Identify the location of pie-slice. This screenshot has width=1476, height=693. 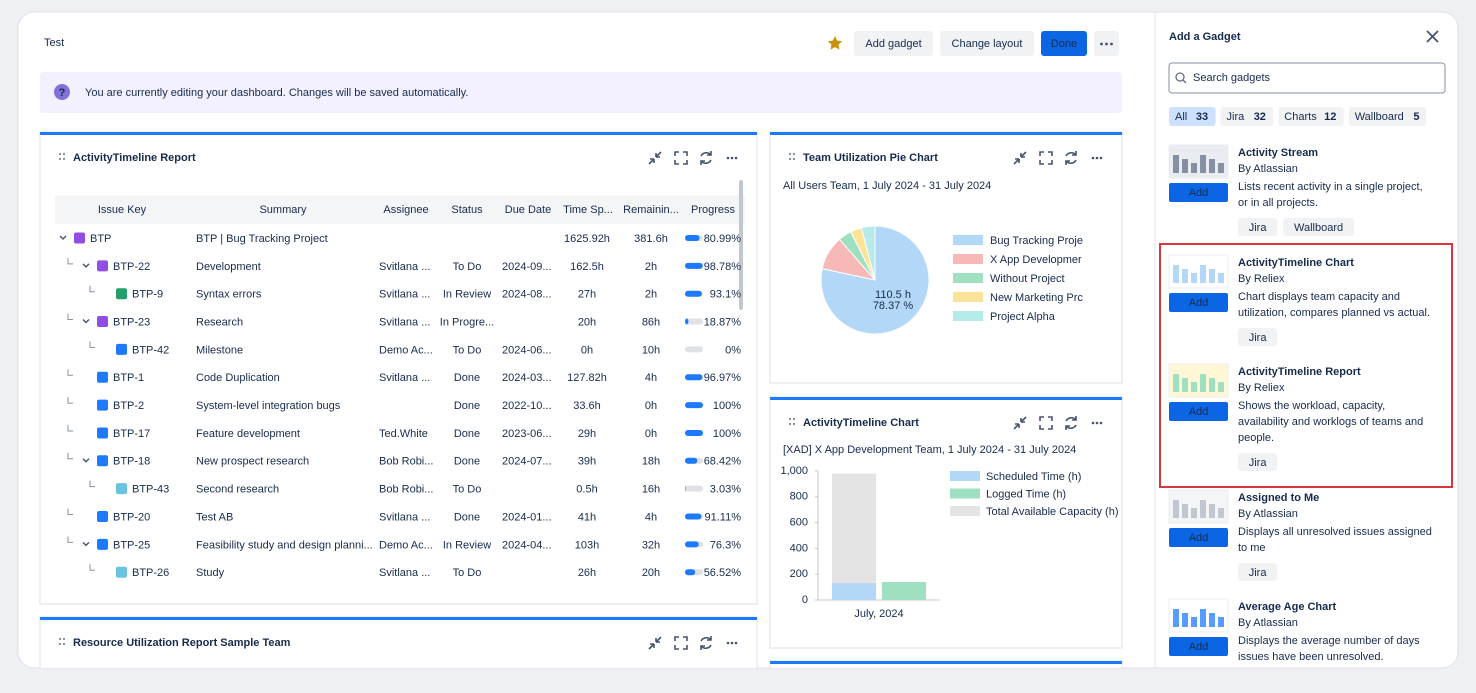
(868, 253).